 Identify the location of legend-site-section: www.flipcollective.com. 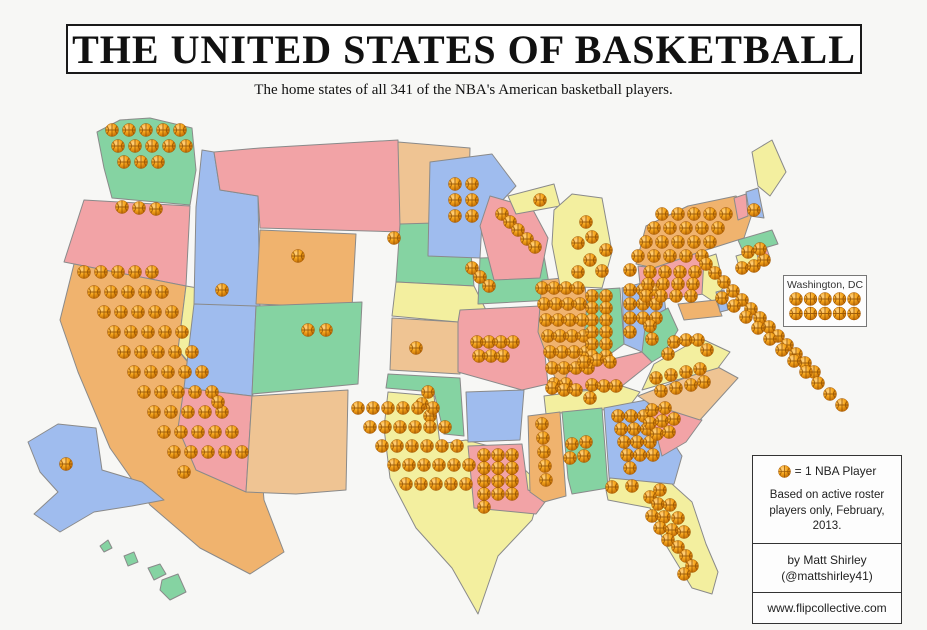
(827, 607).